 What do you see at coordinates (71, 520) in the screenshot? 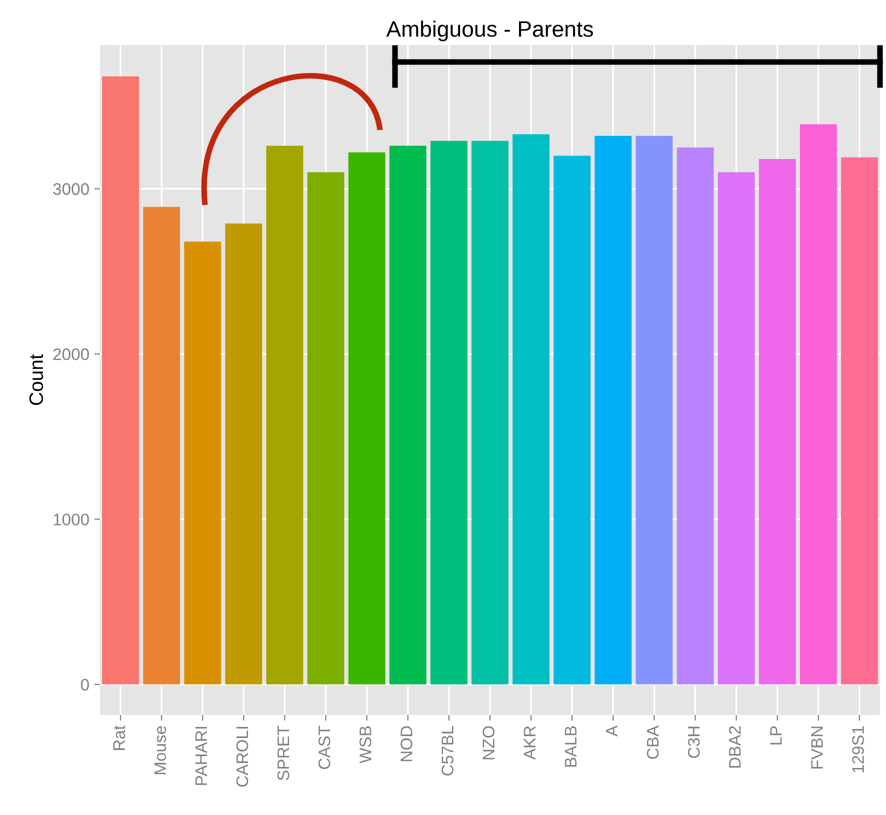
I see `y-tick-label: 1000` at bounding box center [71, 520].